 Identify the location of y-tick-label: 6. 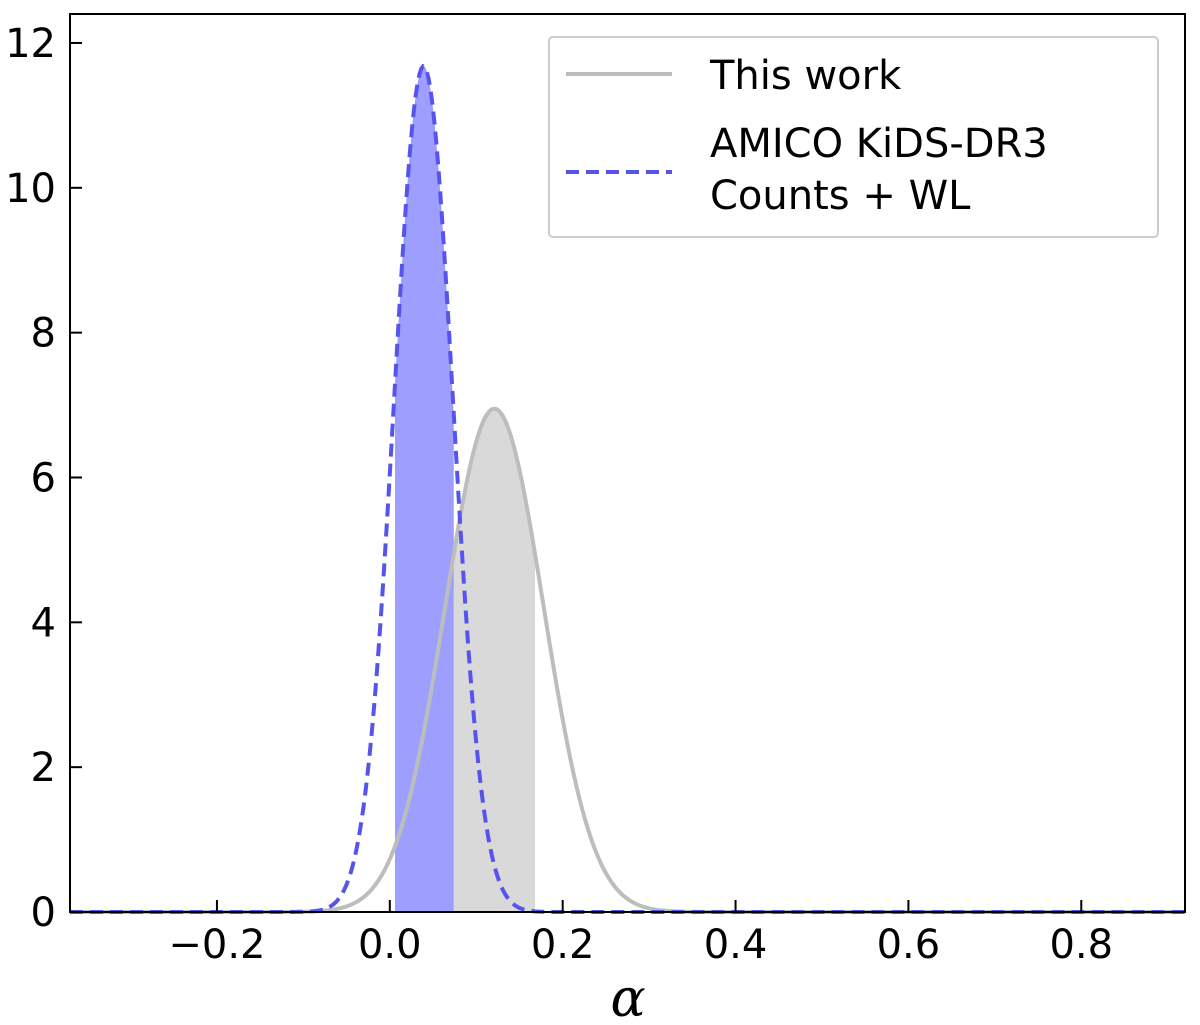
(43, 478).